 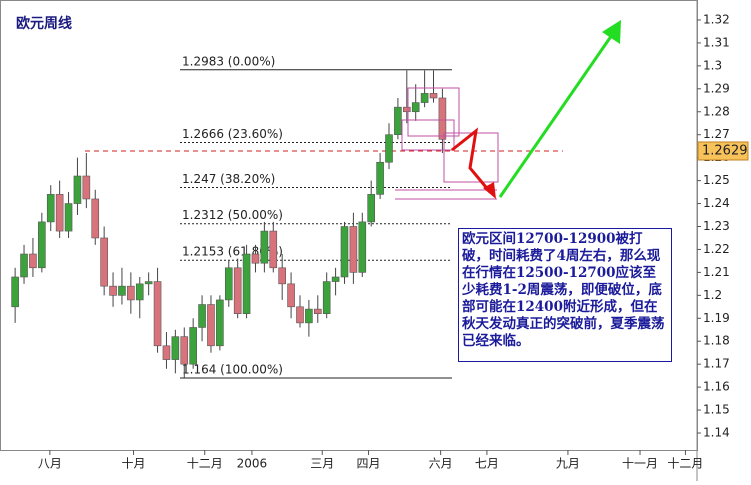 What do you see at coordinates (716, 226) in the screenshot?
I see `y-tick-label: 1.23` at bounding box center [716, 226].